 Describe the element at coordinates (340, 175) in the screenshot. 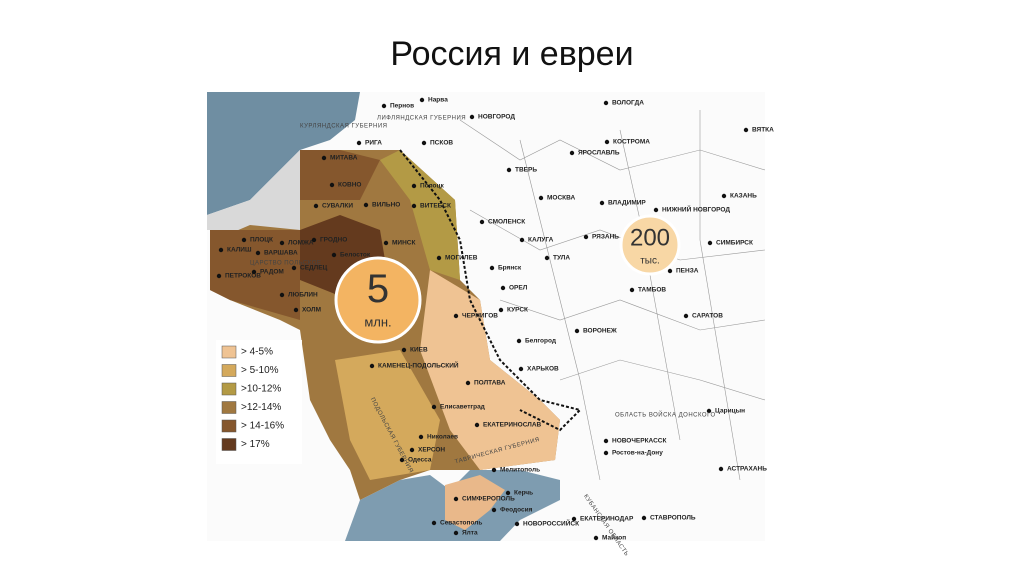

I see `kovno` at that location.